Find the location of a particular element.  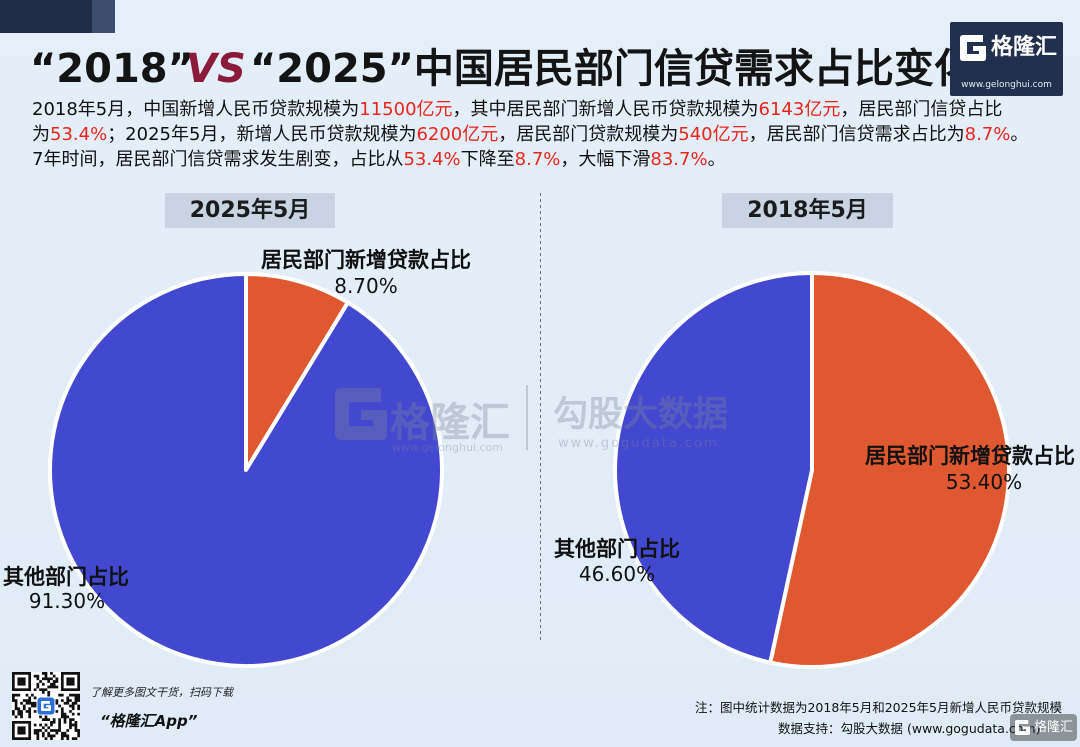

watermark-partner-url: www.gogudata.com is located at coordinates (638, 443).